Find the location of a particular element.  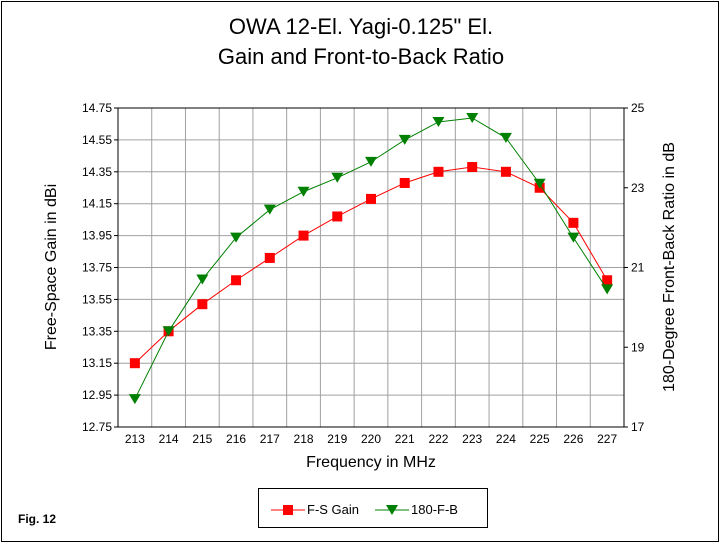

y-tick-label: 13.75 is located at coordinates (97, 268).